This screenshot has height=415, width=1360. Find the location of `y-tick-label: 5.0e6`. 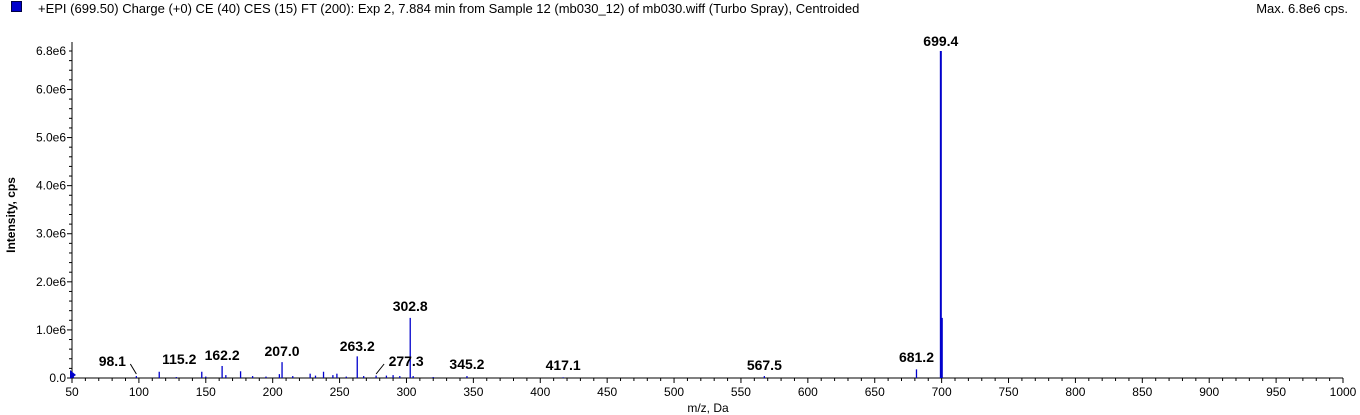

y-tick-label: 5.0e6 is located at coordinates (51, 138).